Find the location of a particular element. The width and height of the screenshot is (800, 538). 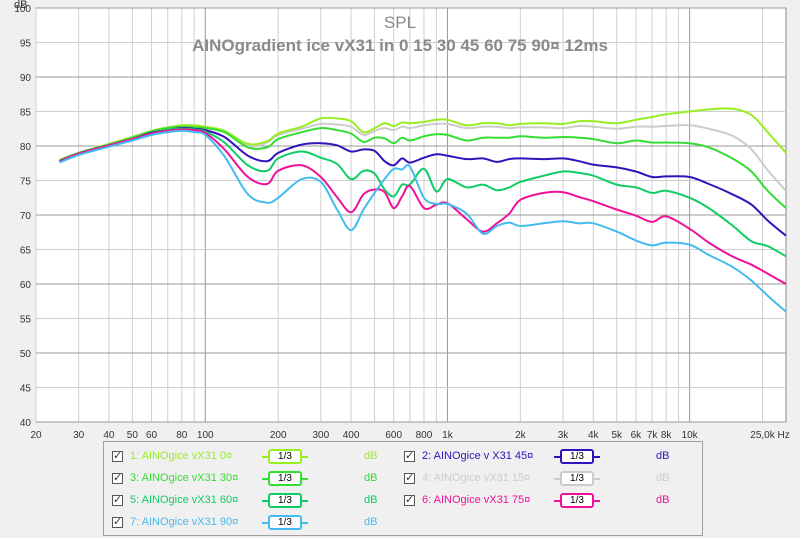

series-5-checkbox is located at coordinates (117, 499).